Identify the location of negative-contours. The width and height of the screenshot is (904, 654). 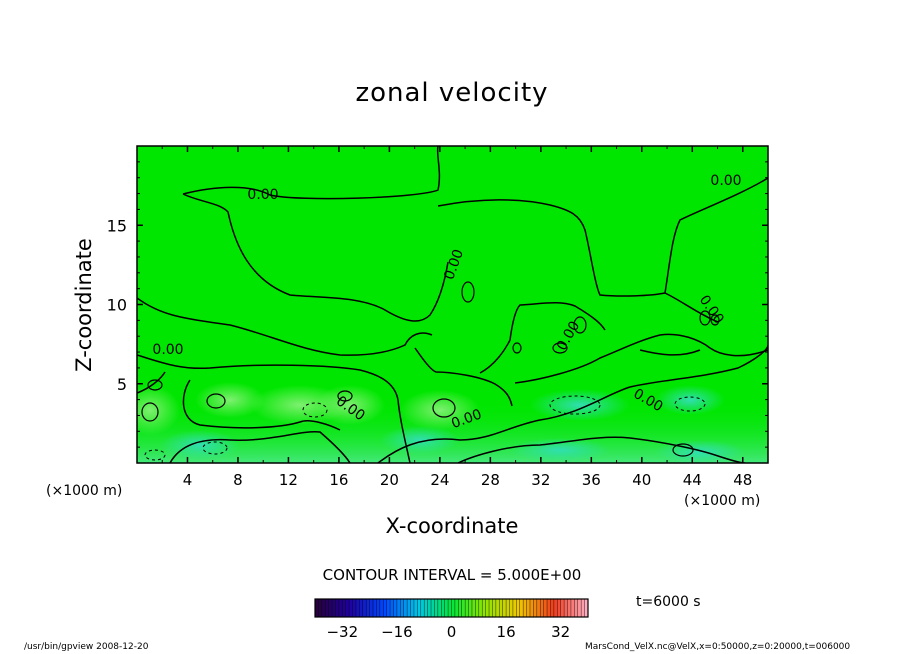
(425, 428).